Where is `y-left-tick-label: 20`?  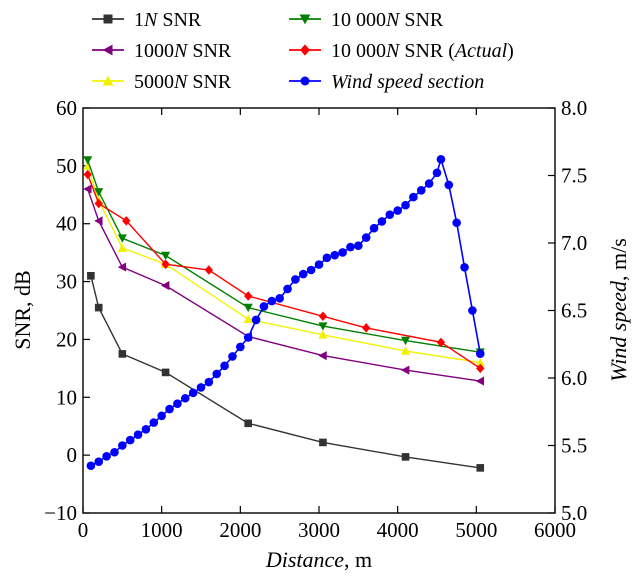
y-left-tick-label: 20 is located at coordinates (66, 339).